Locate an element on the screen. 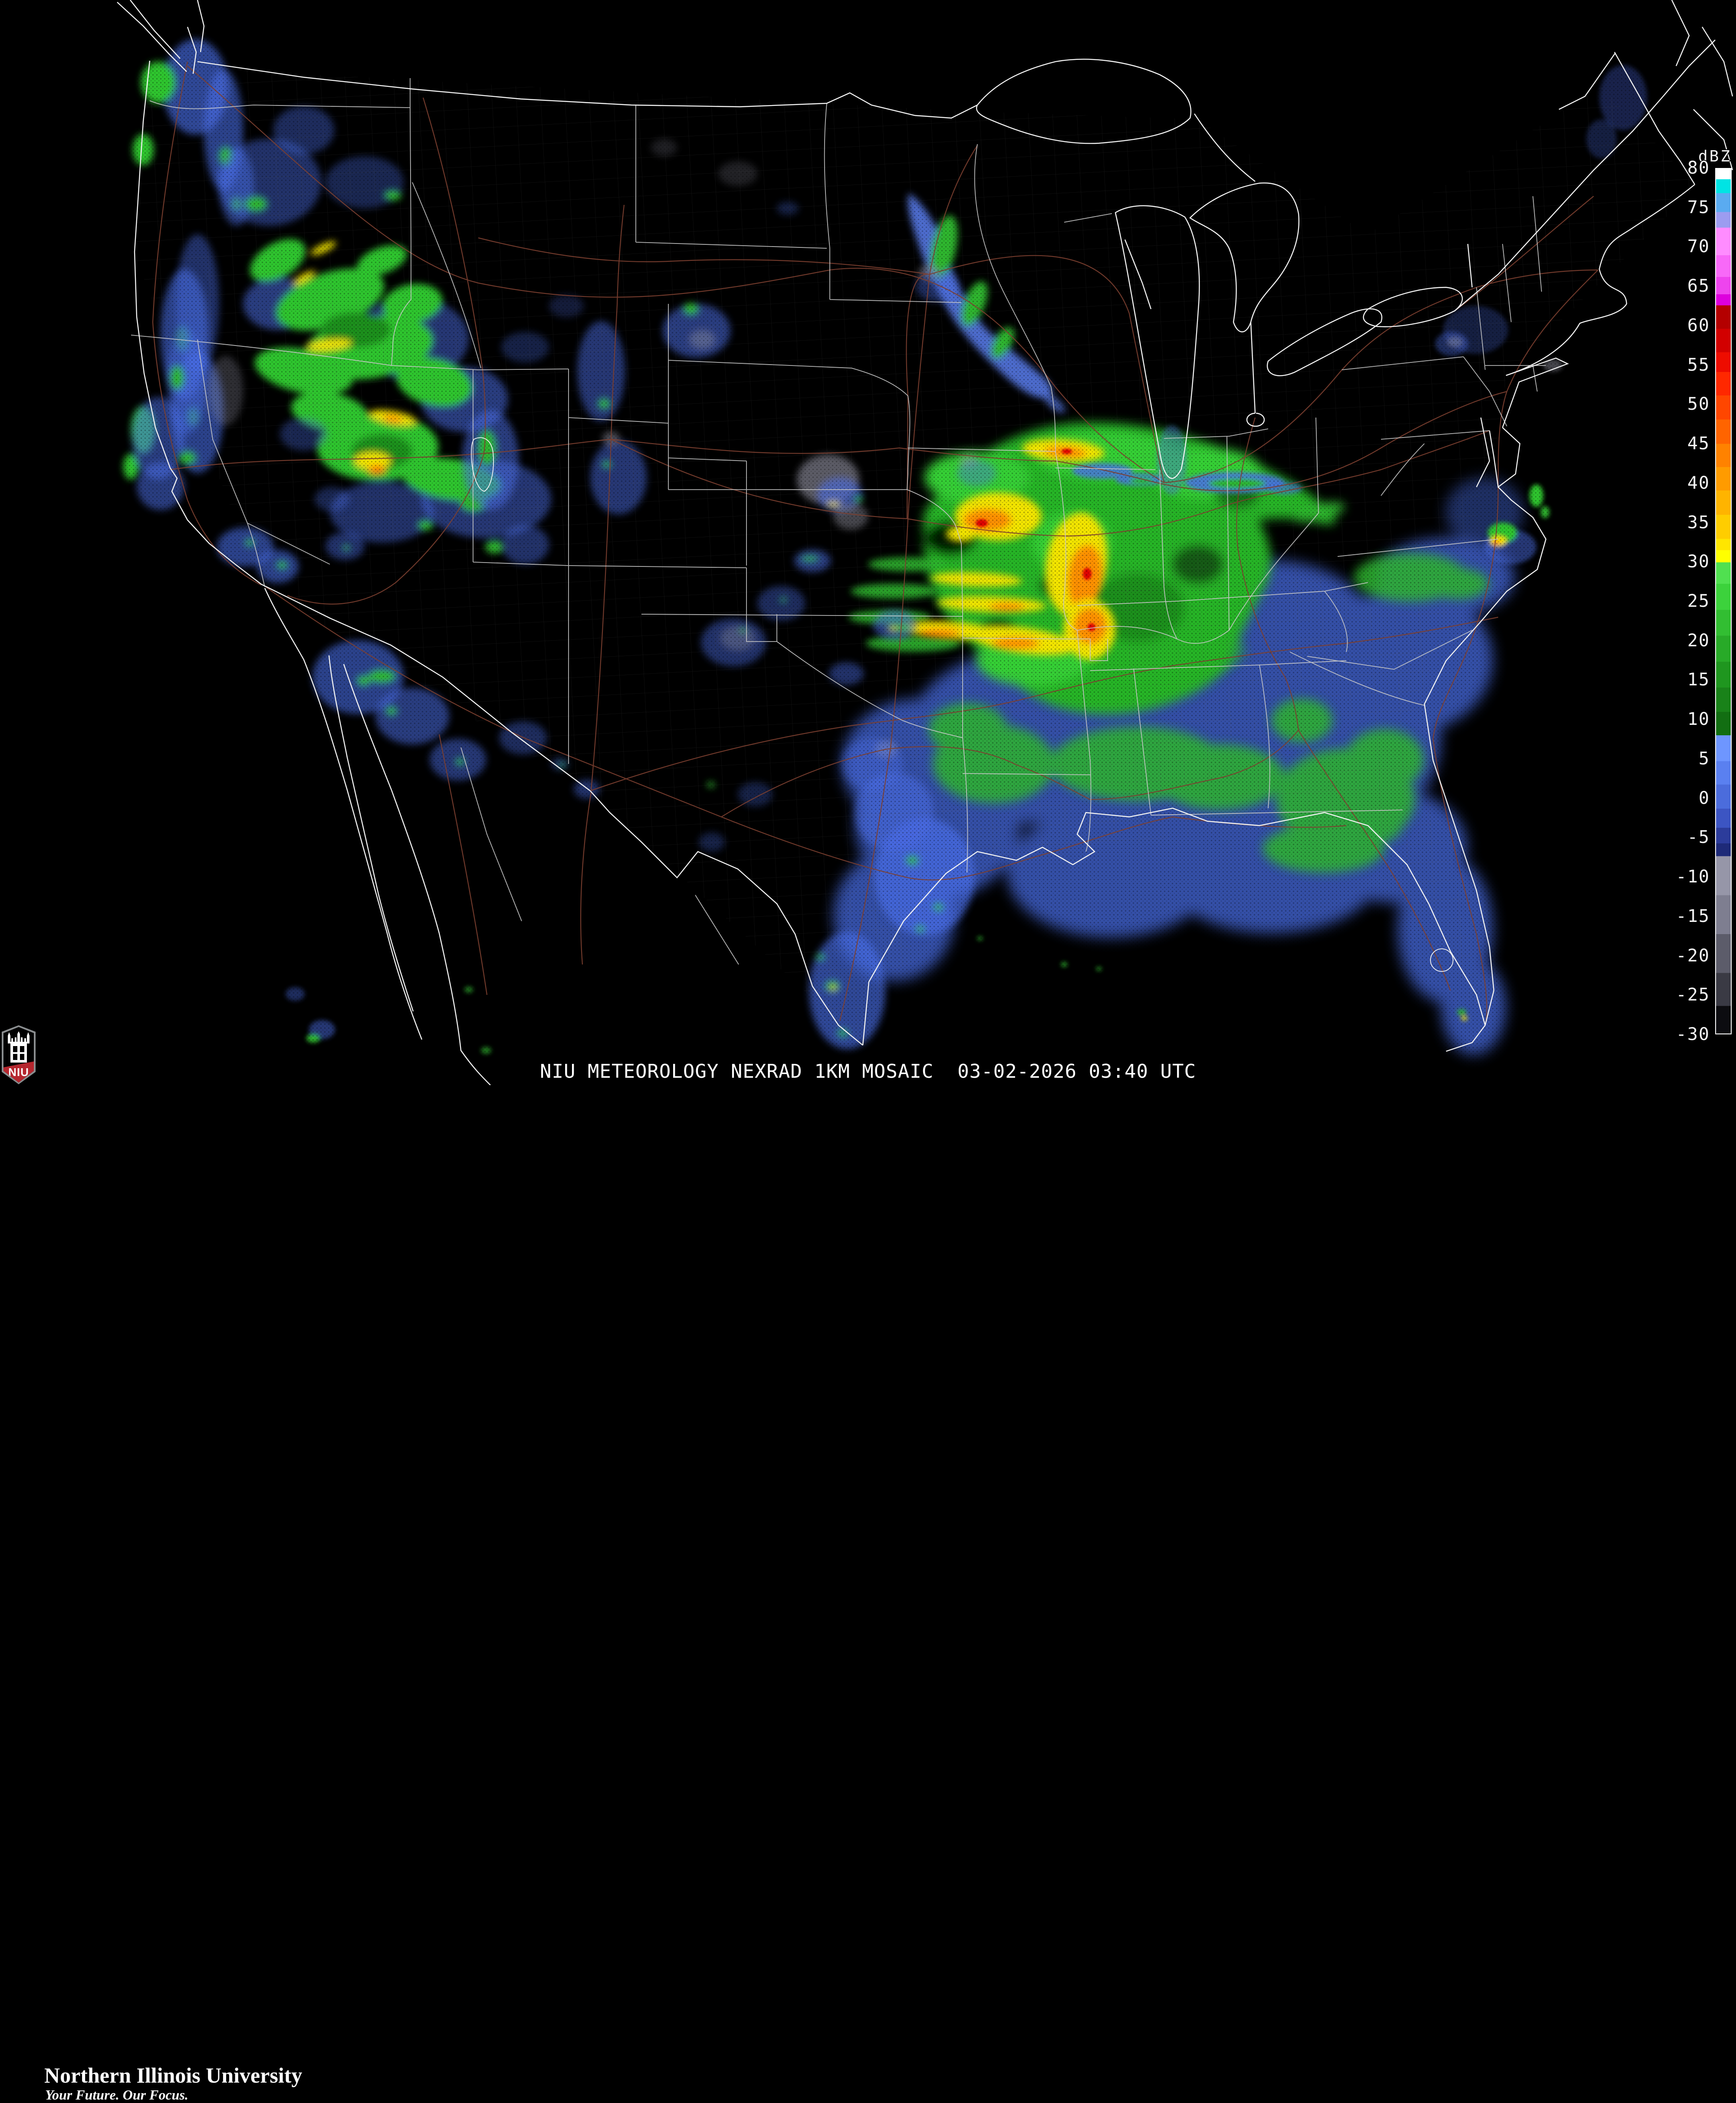 This screenshot has height=2103, width=1736. colorbar-tick: 80 is located at coordinates (1698, 168).